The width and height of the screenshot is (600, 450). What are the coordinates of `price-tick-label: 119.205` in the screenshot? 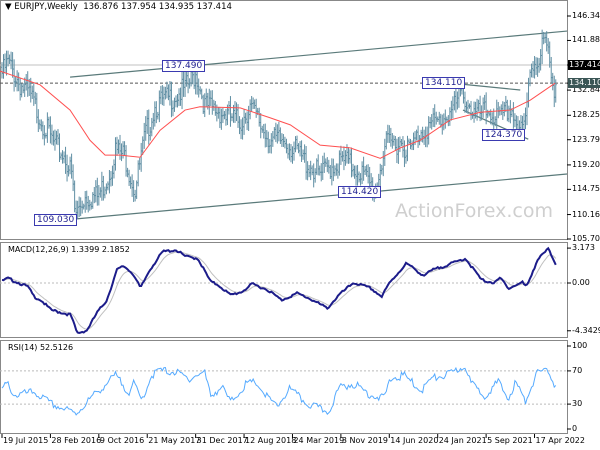 It's located at (586, 164).